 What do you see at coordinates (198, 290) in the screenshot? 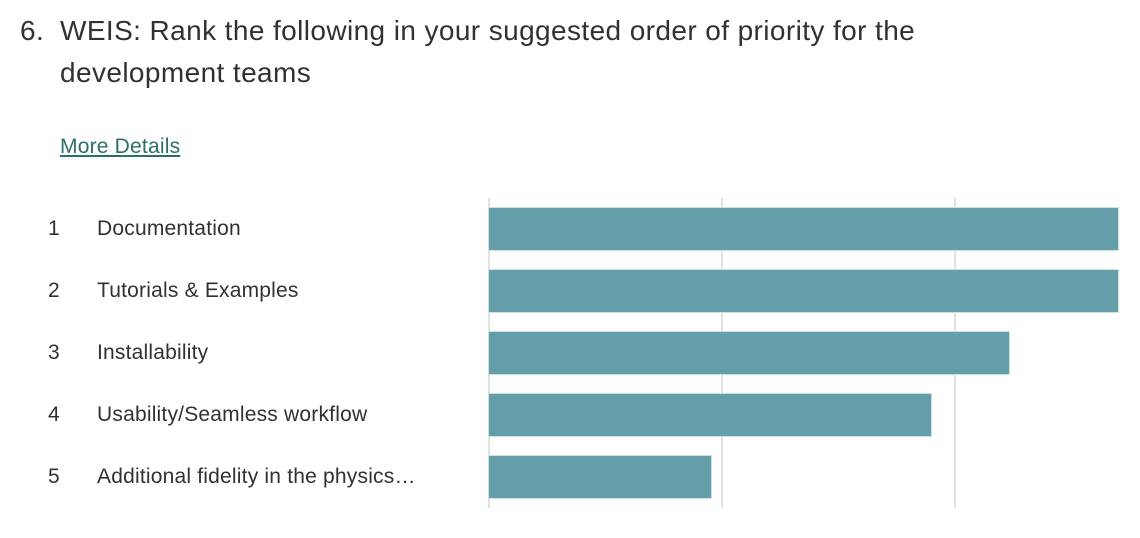
I see `option-label: Tutorials & Examples` at bounding box center [198, 290].